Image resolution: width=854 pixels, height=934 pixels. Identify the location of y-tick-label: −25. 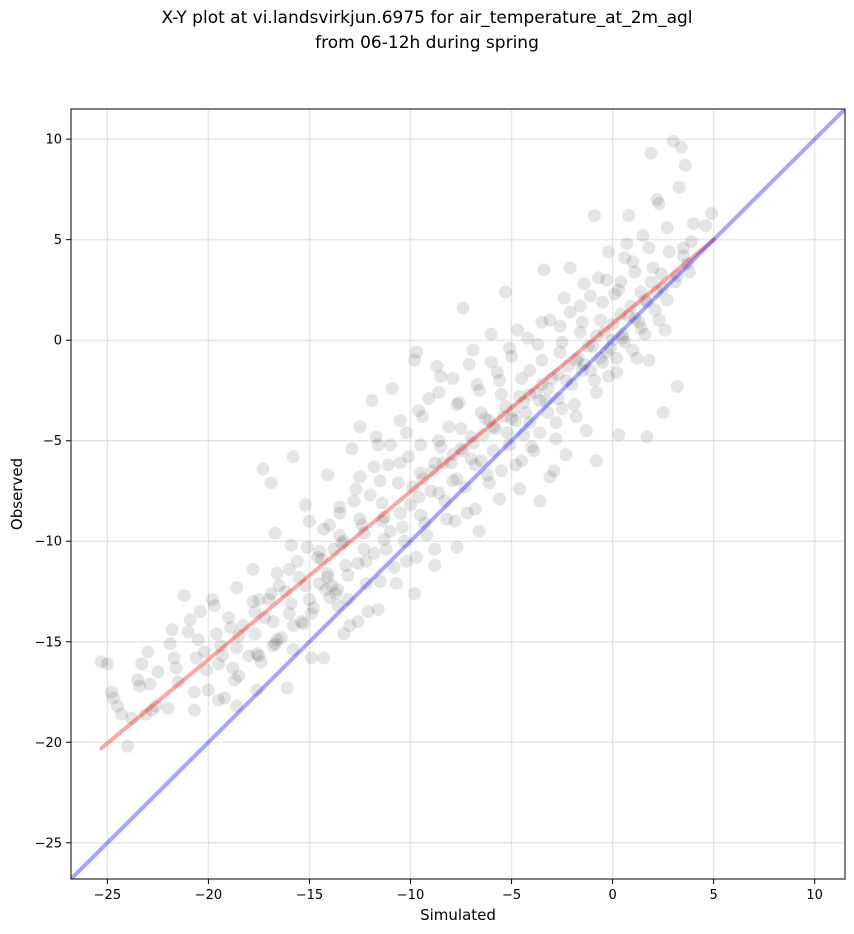
(48, 843).